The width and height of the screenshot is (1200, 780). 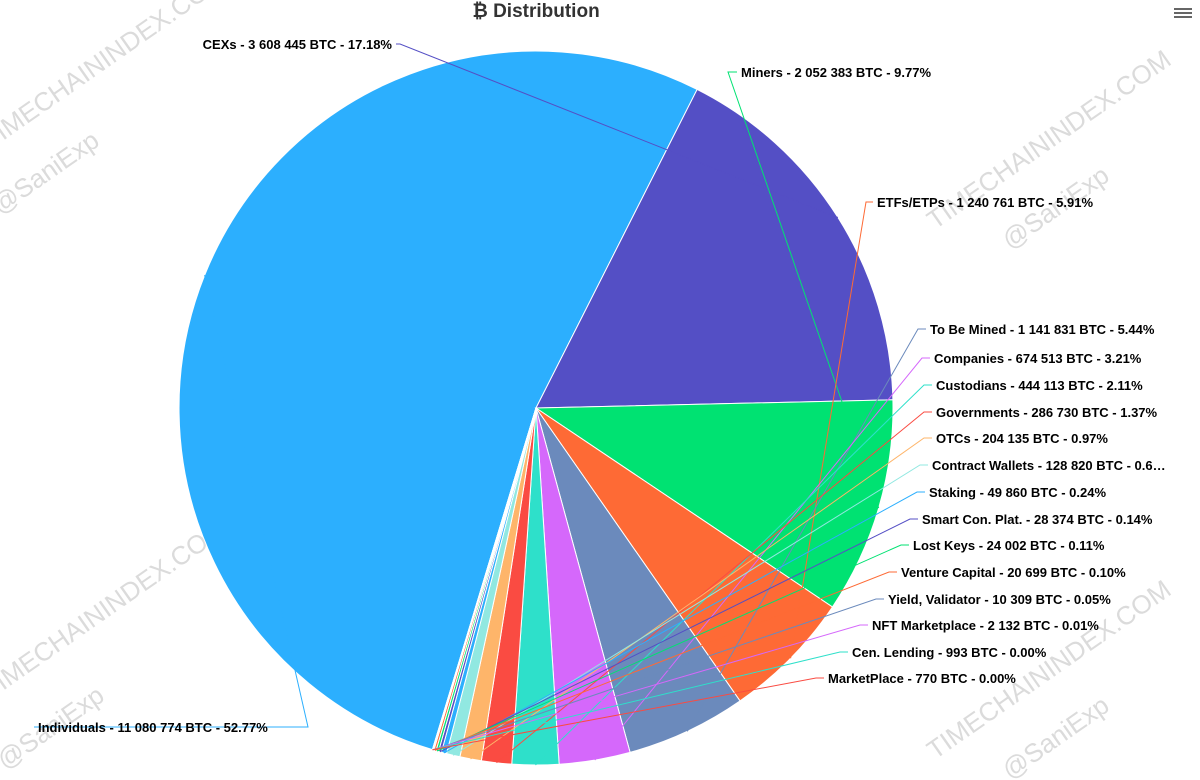 I want to click on data-label: OTCs - 204 135 BTC - 0.97%, so click(x=1022, y=438).